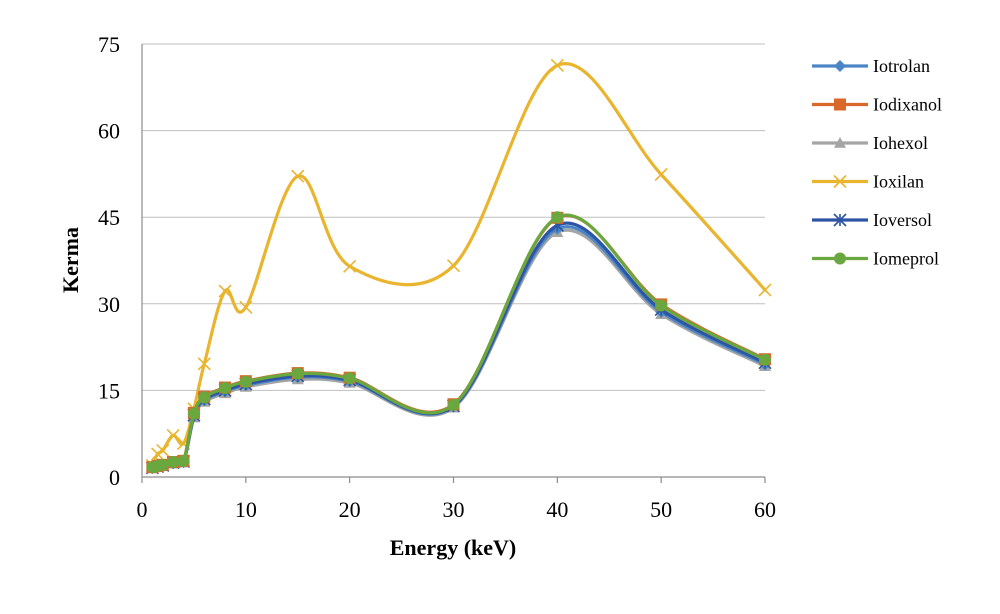 The image size is (1000, 614). What do you see at coordinates (907, 105) in the screenshot?
I see `legend-label: Iodixanol` at bounding box center [907, 105].